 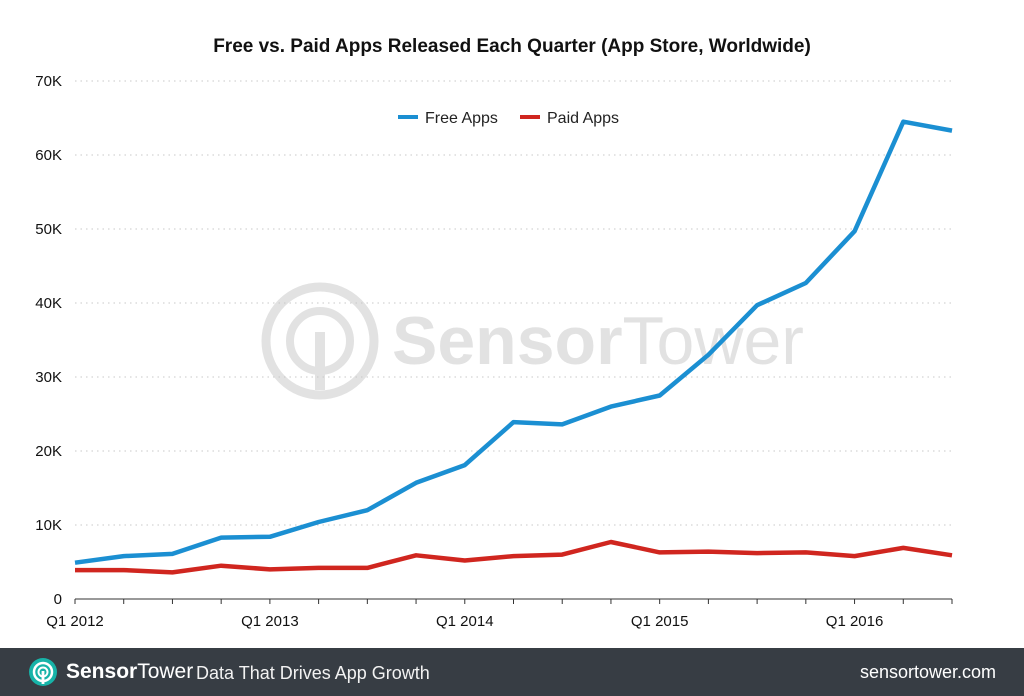 I want to click on y-tick-label: 40K, so click(x=48, y=303).